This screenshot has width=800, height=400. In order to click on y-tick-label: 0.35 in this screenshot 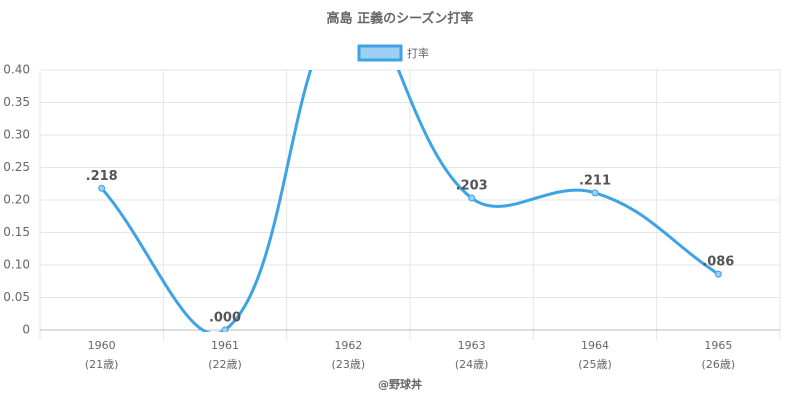, I will do `click(16, 102)`.